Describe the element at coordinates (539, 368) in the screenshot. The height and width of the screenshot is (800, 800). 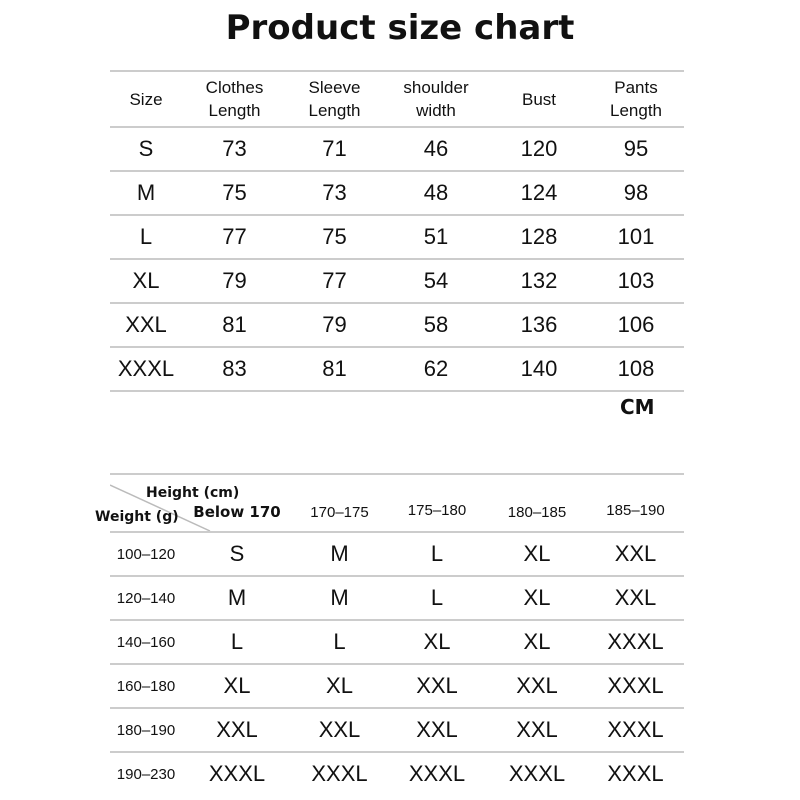
I see `table-cell: 140` at that location.